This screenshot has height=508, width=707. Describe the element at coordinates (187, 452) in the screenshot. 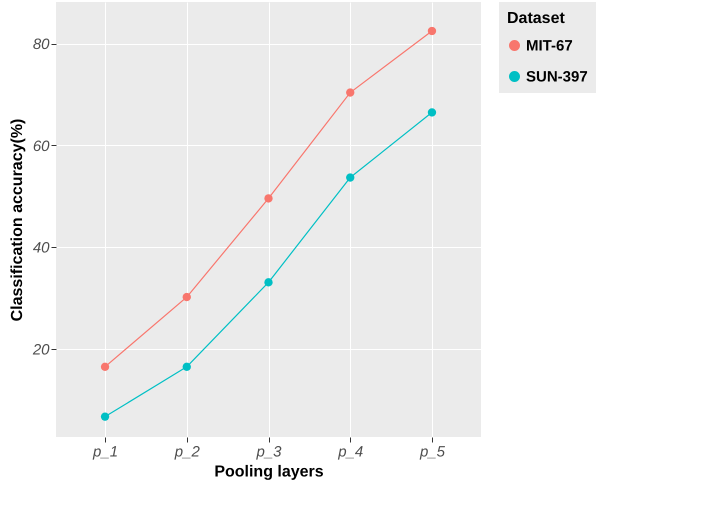

I see `x-tick-label: p_2` at that location.